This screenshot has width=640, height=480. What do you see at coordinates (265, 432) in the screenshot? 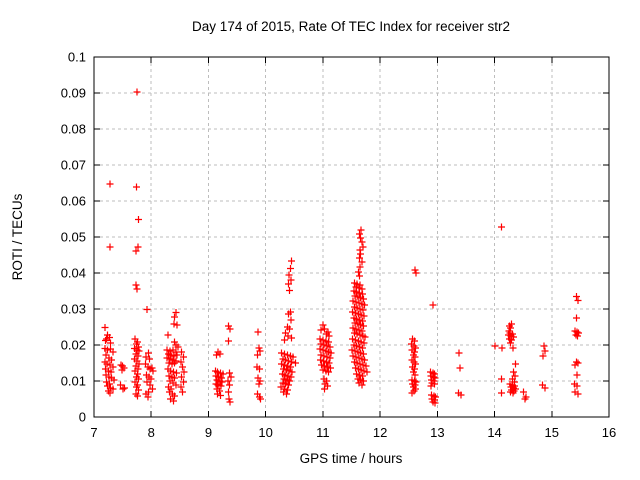
I see `svg-text: 10` at bounding box center [265, 432].